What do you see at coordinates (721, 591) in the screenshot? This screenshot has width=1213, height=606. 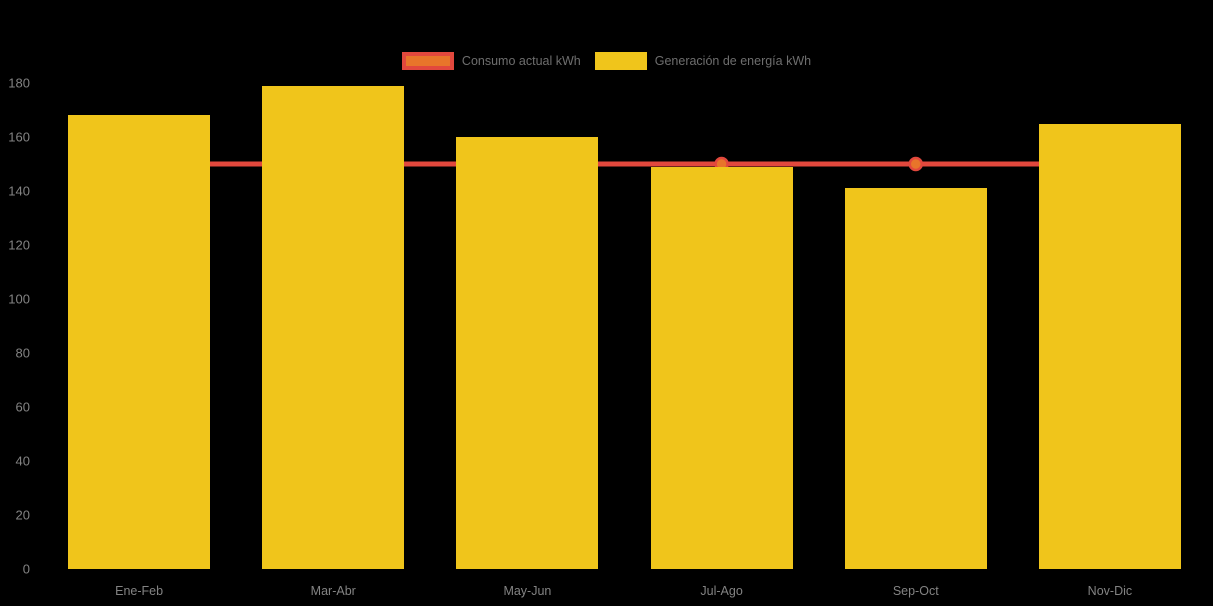 I see `x-axis-label: Jul-Ago` at bounding box center [721, 591].